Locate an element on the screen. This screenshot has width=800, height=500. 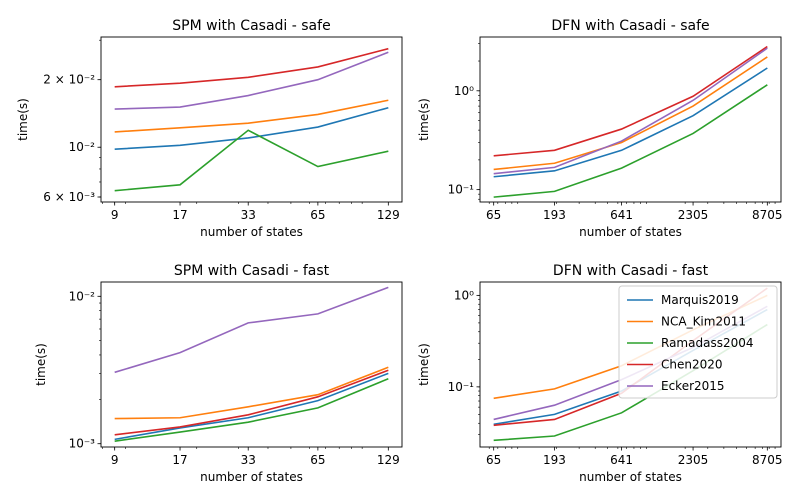
y-tick-label: 2 × 10⁻² is located at coordinates (69, 80).